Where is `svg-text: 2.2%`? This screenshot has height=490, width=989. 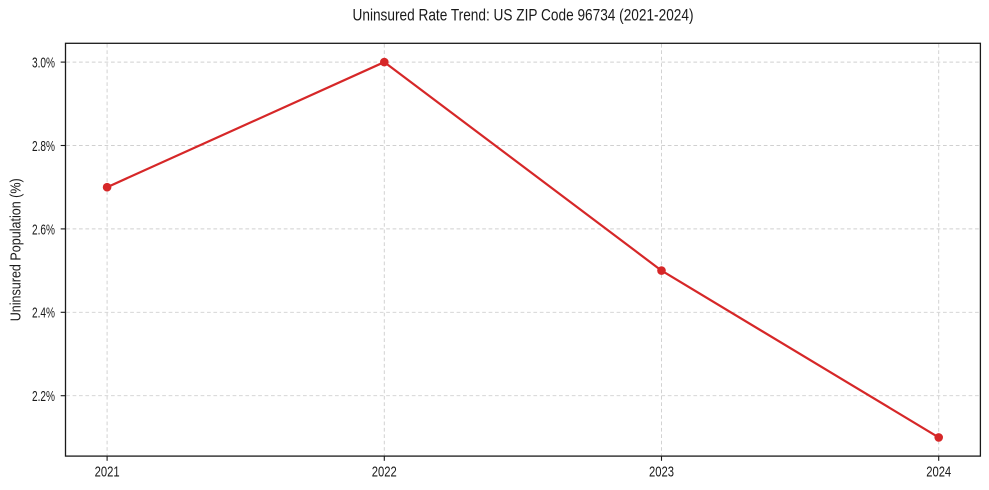
svg-text: 2.2% is located at coordinates (43, 396).